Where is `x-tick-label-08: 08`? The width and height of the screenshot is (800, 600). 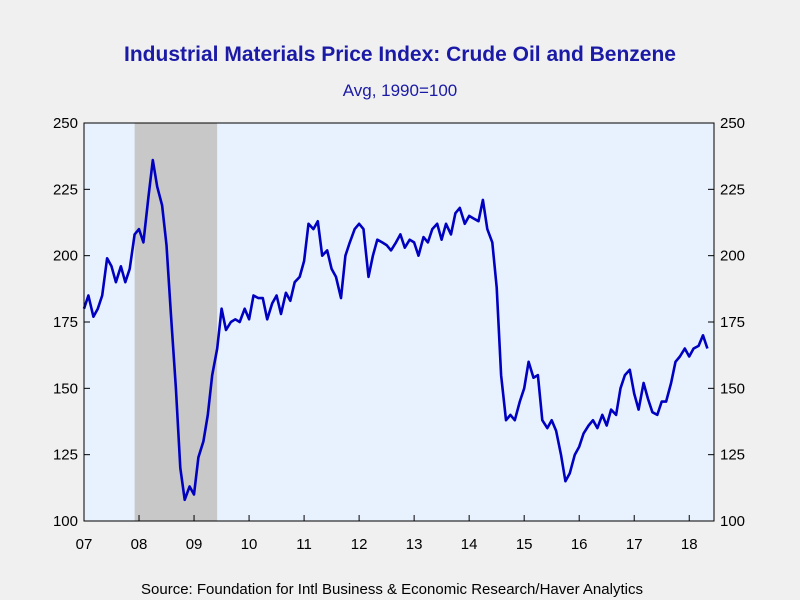
x-tick-label-08: 08 is located at coordinates (139, 544).